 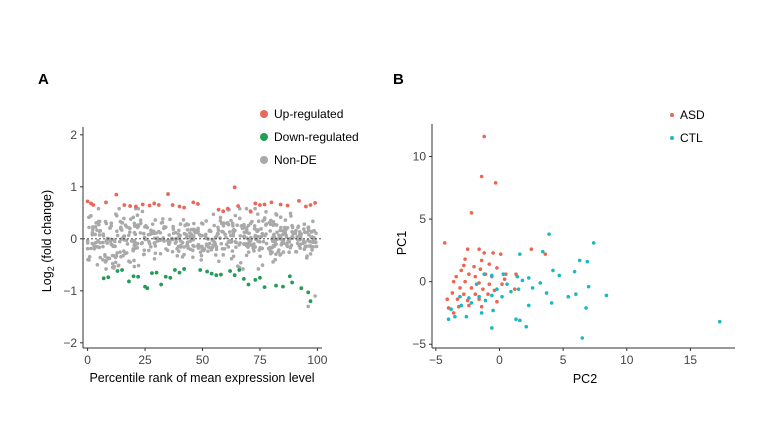 I want to click on panel-b-y-axis-title: PC1, so click(x=402, y=243).